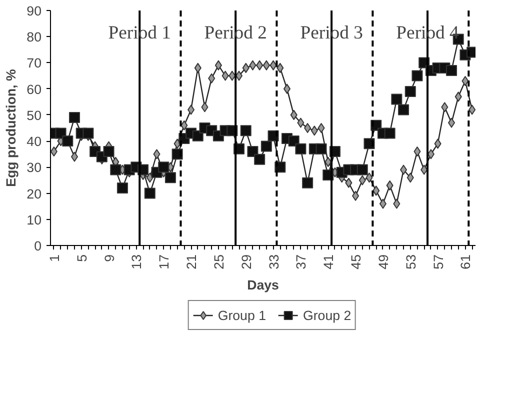 This screenshot has width=509, height=408. What do you see at coordinates (327, 315) in the screenshot?
I see `legend-label: Group 2` at bounding box center [327, 315].